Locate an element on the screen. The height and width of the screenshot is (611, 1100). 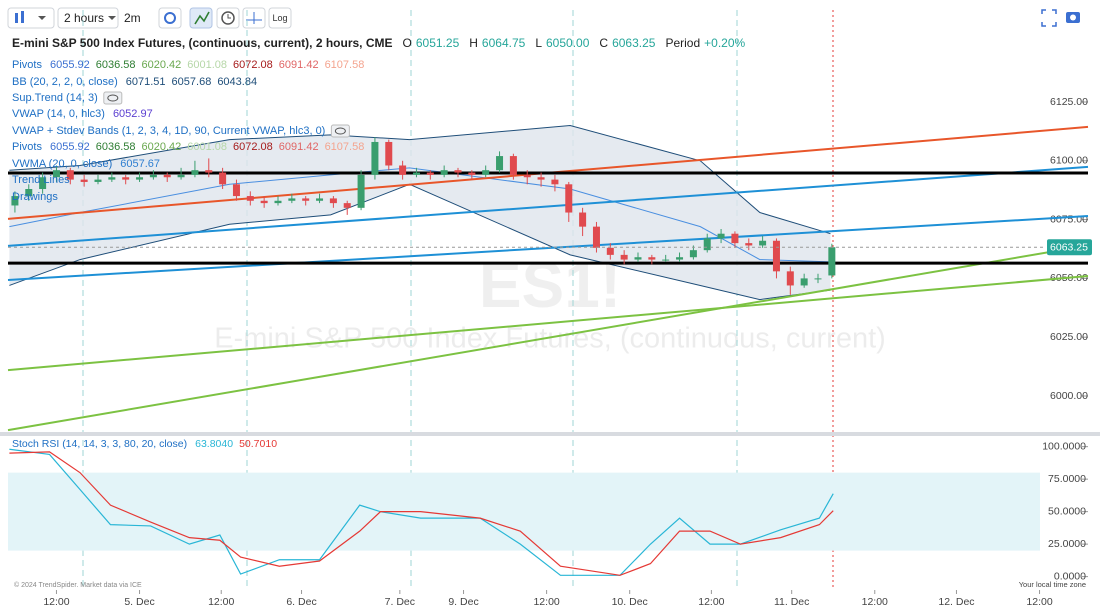
legend-value: 6057.67 is located at coordinates (140, 164).